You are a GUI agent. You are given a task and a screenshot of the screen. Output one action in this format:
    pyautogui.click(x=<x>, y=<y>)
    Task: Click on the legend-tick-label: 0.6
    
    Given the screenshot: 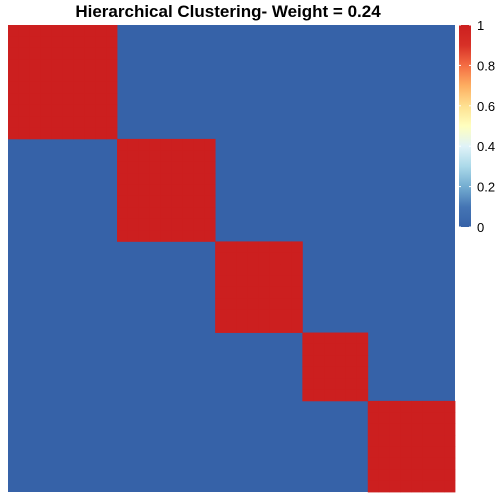 What is the action you would take?
    pyautogui.click(x=486, y=106)
    